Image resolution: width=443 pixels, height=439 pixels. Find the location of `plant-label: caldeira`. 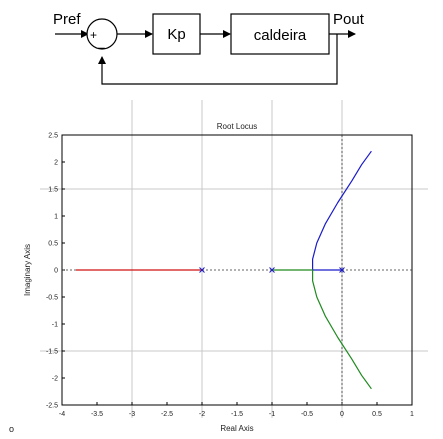

plant-label: caldeira is located at coordinates (280, 35).